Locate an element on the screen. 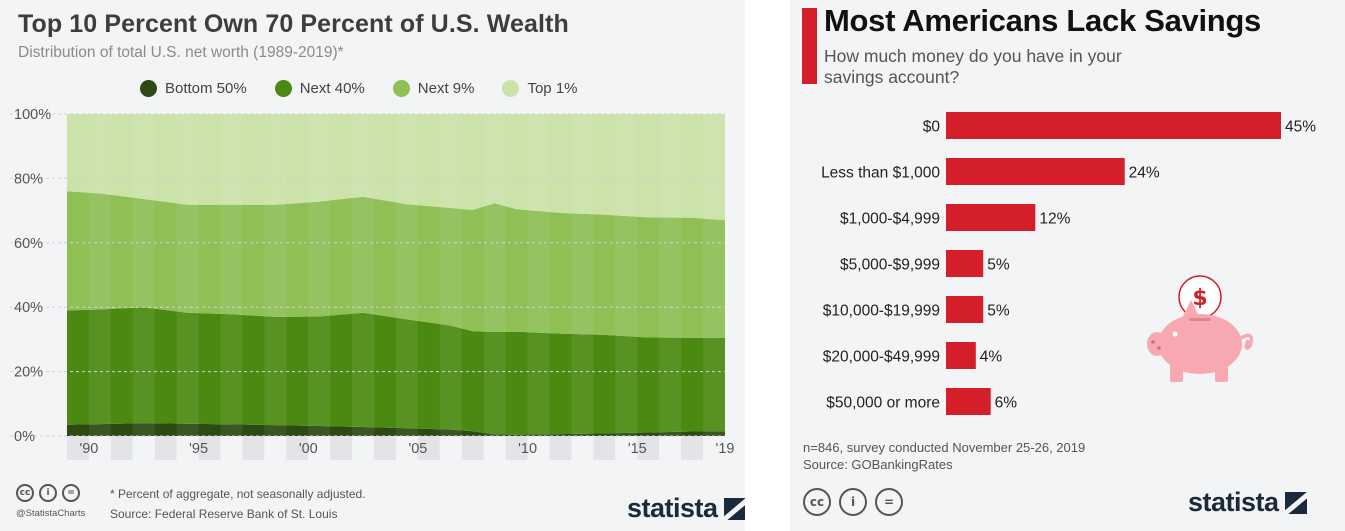  category-label: $10,000-$19,999 is located at coordinates (881, 311).